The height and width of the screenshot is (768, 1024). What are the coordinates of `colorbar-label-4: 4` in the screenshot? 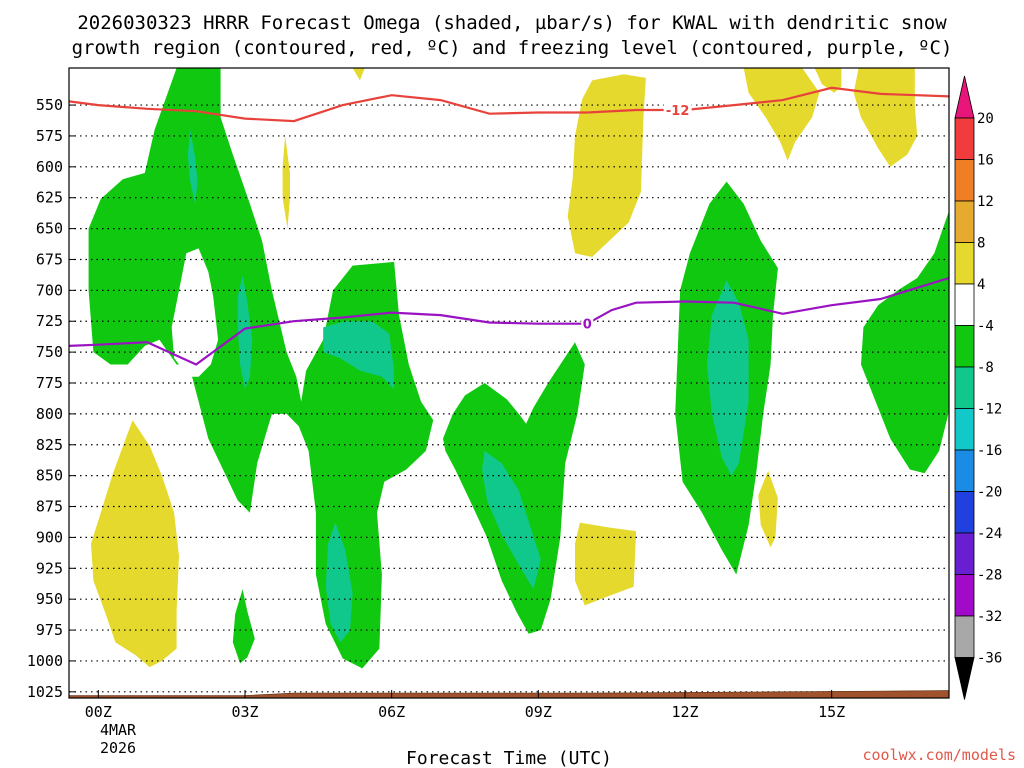 It's located at (981, 285).